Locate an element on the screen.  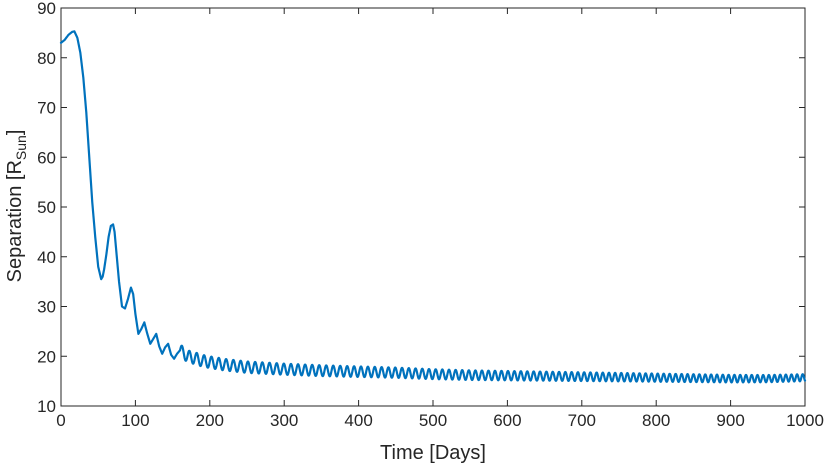
x-tick-label: 300 is located at coordinates (284, 420).